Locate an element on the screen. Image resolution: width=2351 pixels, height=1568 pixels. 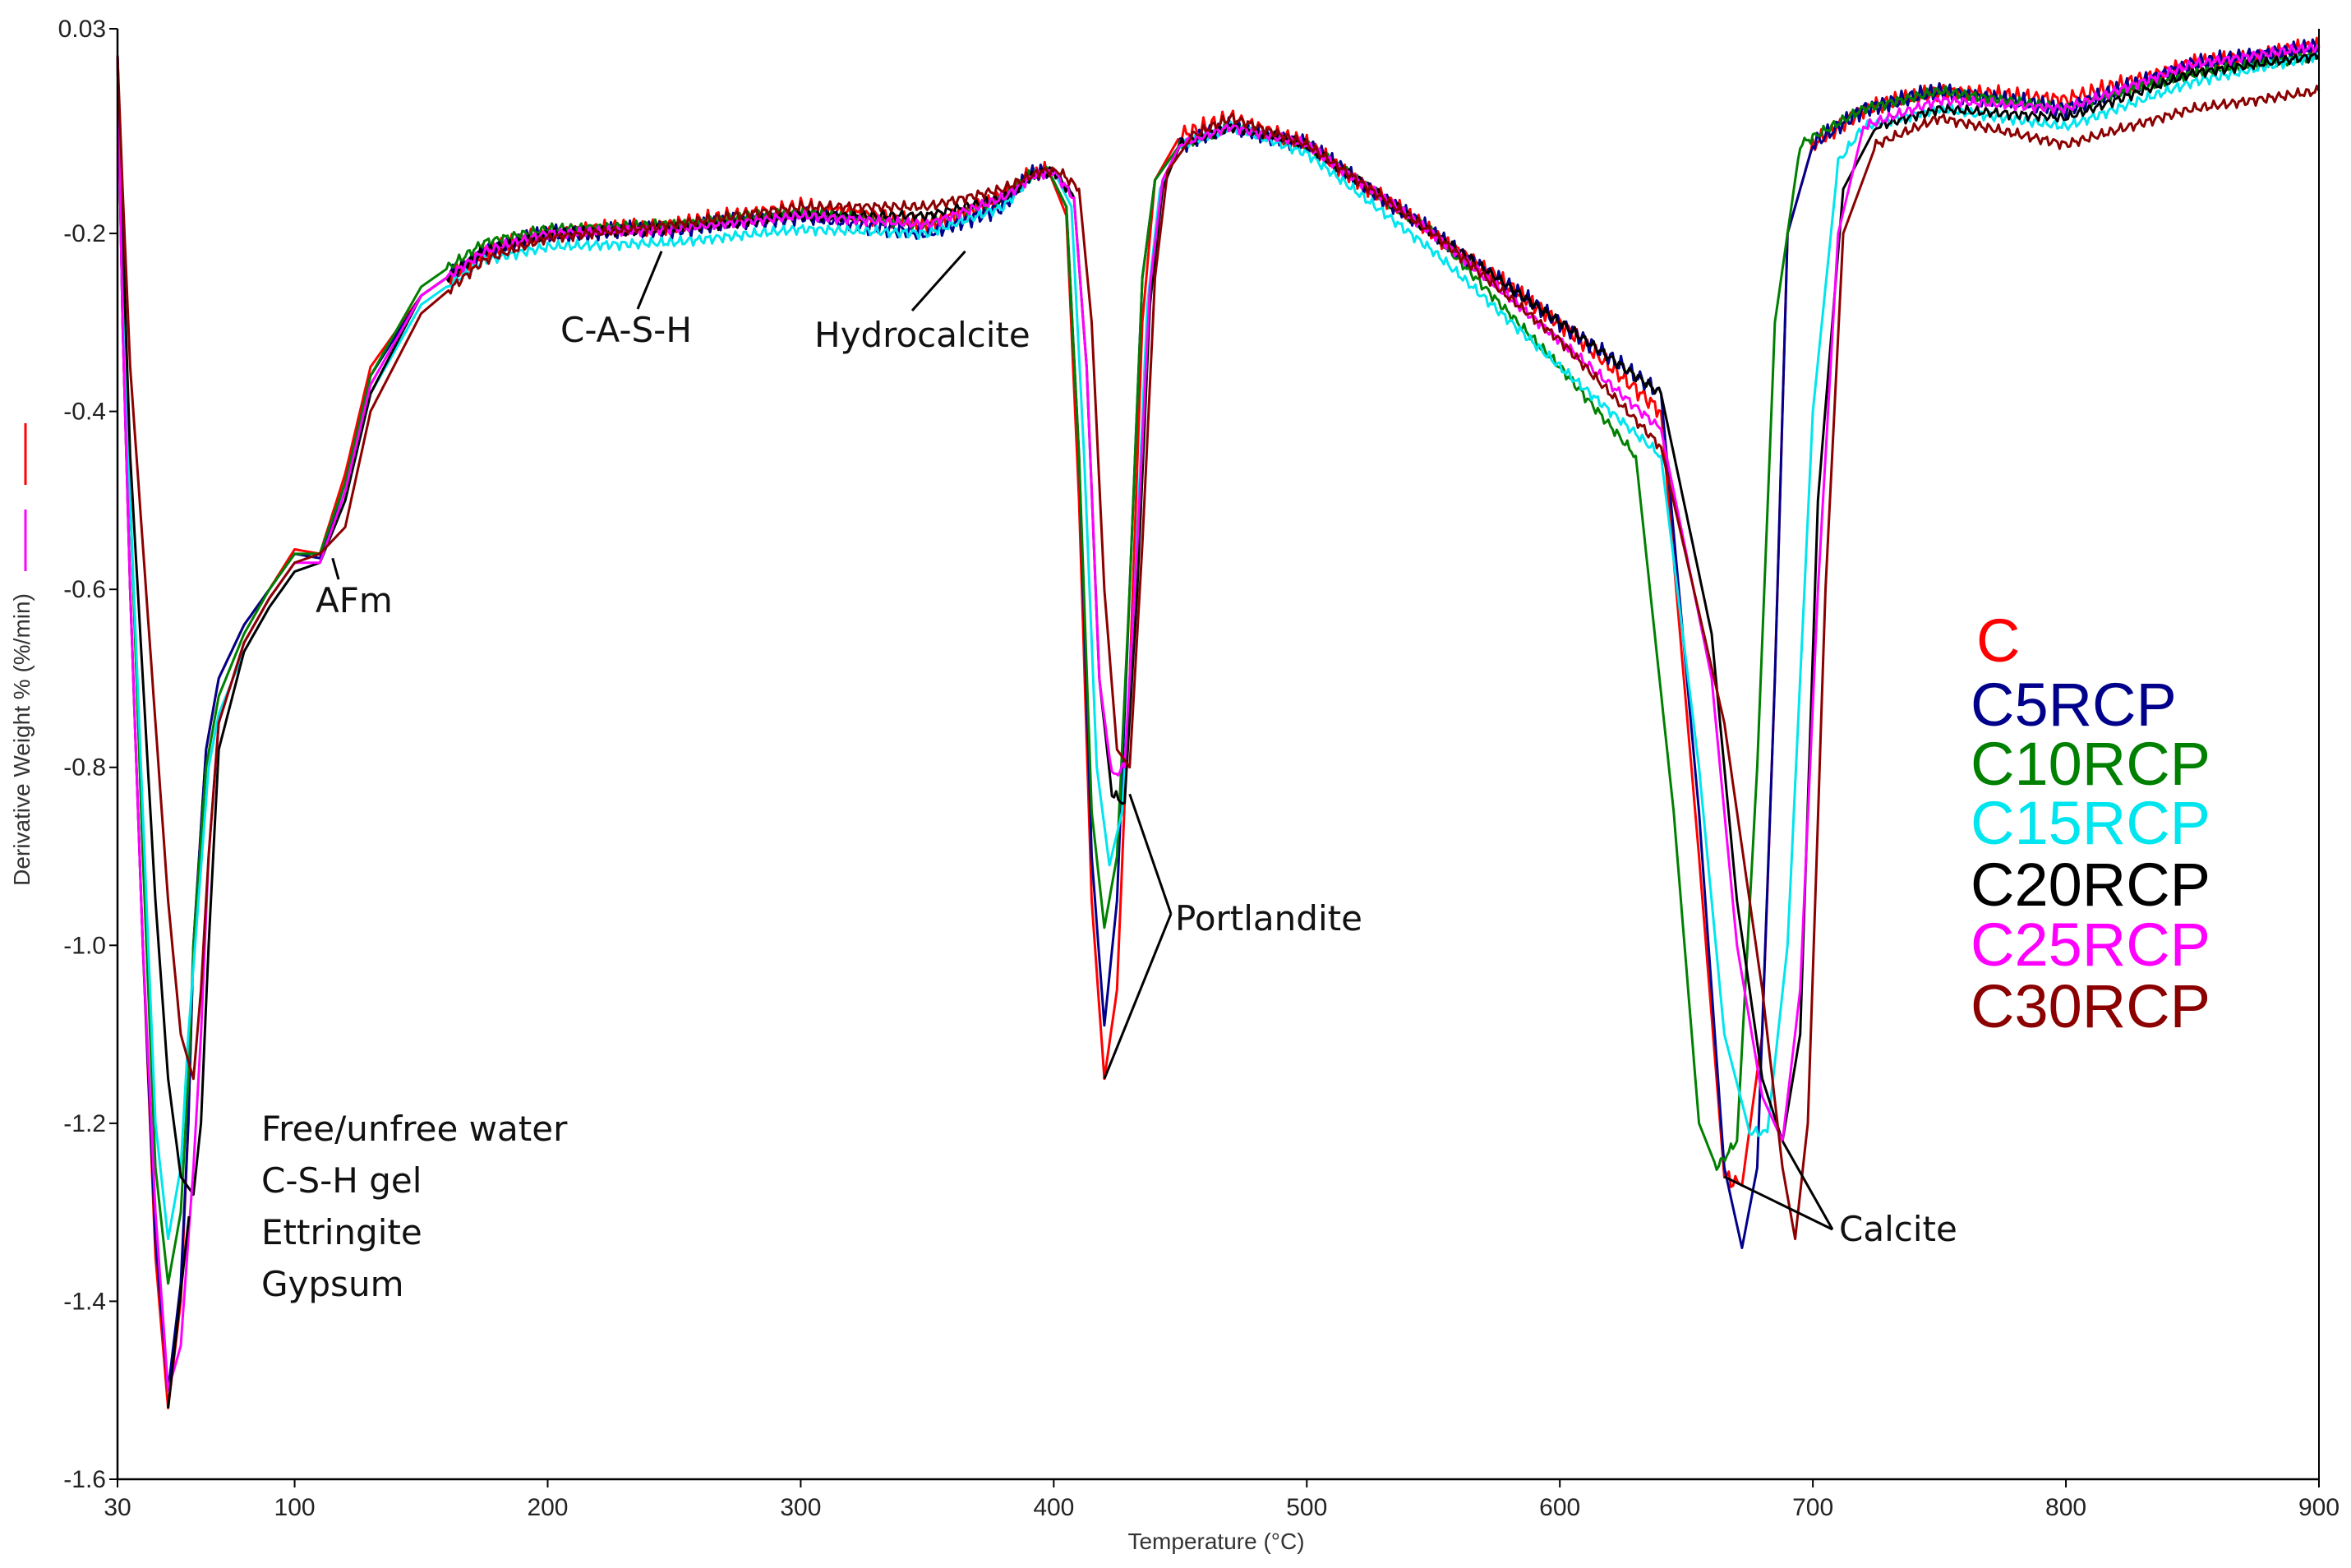
annotation-label: Calcite is located at coordinates (1898, 1229).